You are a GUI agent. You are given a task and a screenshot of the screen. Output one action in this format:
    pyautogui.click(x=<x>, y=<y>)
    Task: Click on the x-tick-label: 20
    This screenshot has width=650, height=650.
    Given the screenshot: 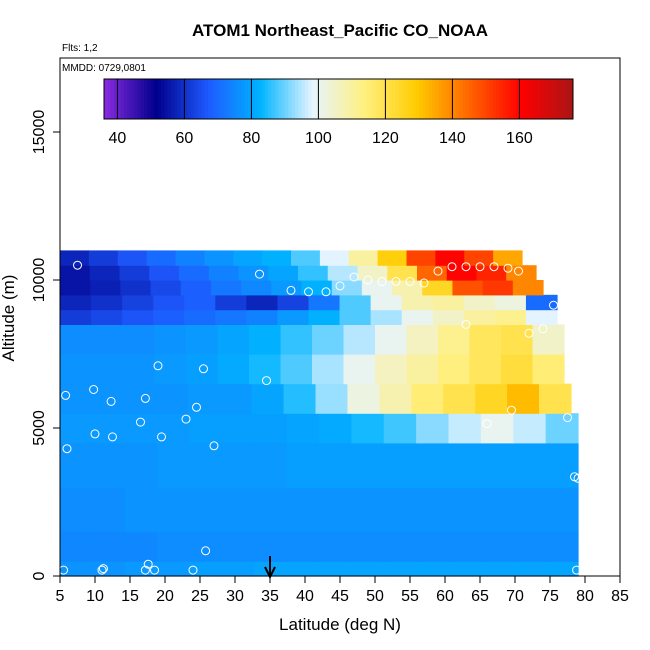 What is the action you would take?
    pyautogui.click(x=165, y=596)
    